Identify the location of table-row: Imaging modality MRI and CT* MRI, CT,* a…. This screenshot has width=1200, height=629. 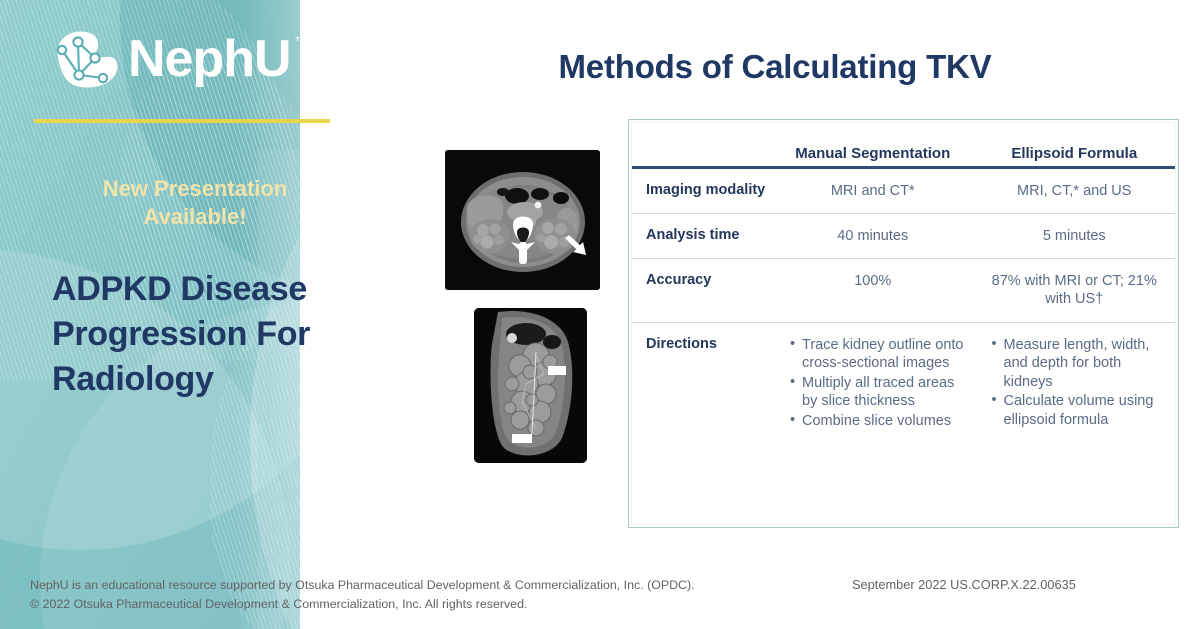
(903, 192).